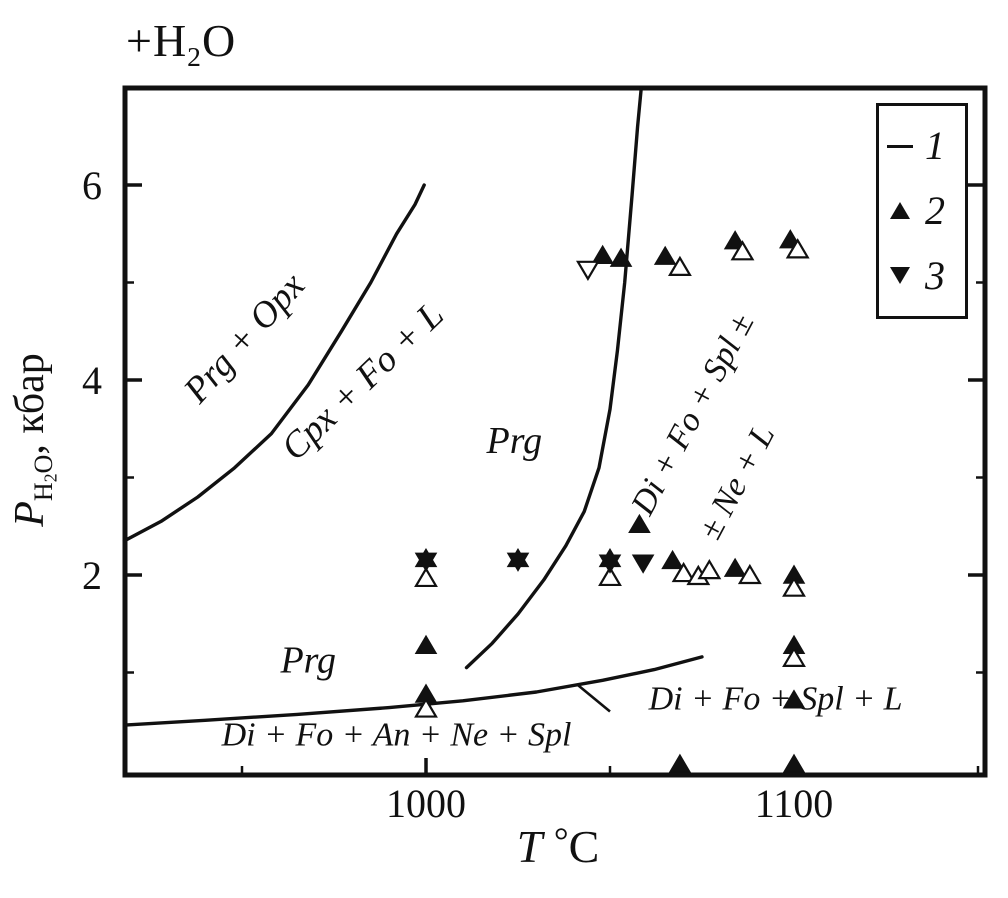 This screenshot has width=1008, height=898. I want to click on x-tick-label: 1100, so click(794, 803).